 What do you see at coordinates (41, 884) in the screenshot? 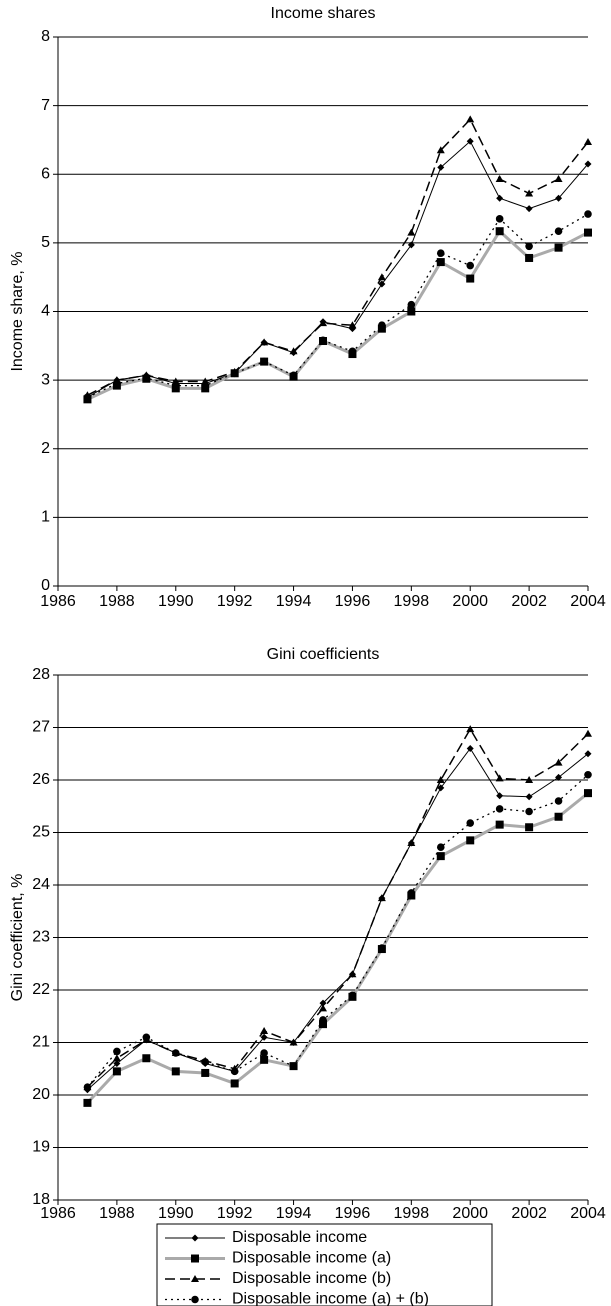
I see `y-tick-label: 24` at bounding box center [41, 884].